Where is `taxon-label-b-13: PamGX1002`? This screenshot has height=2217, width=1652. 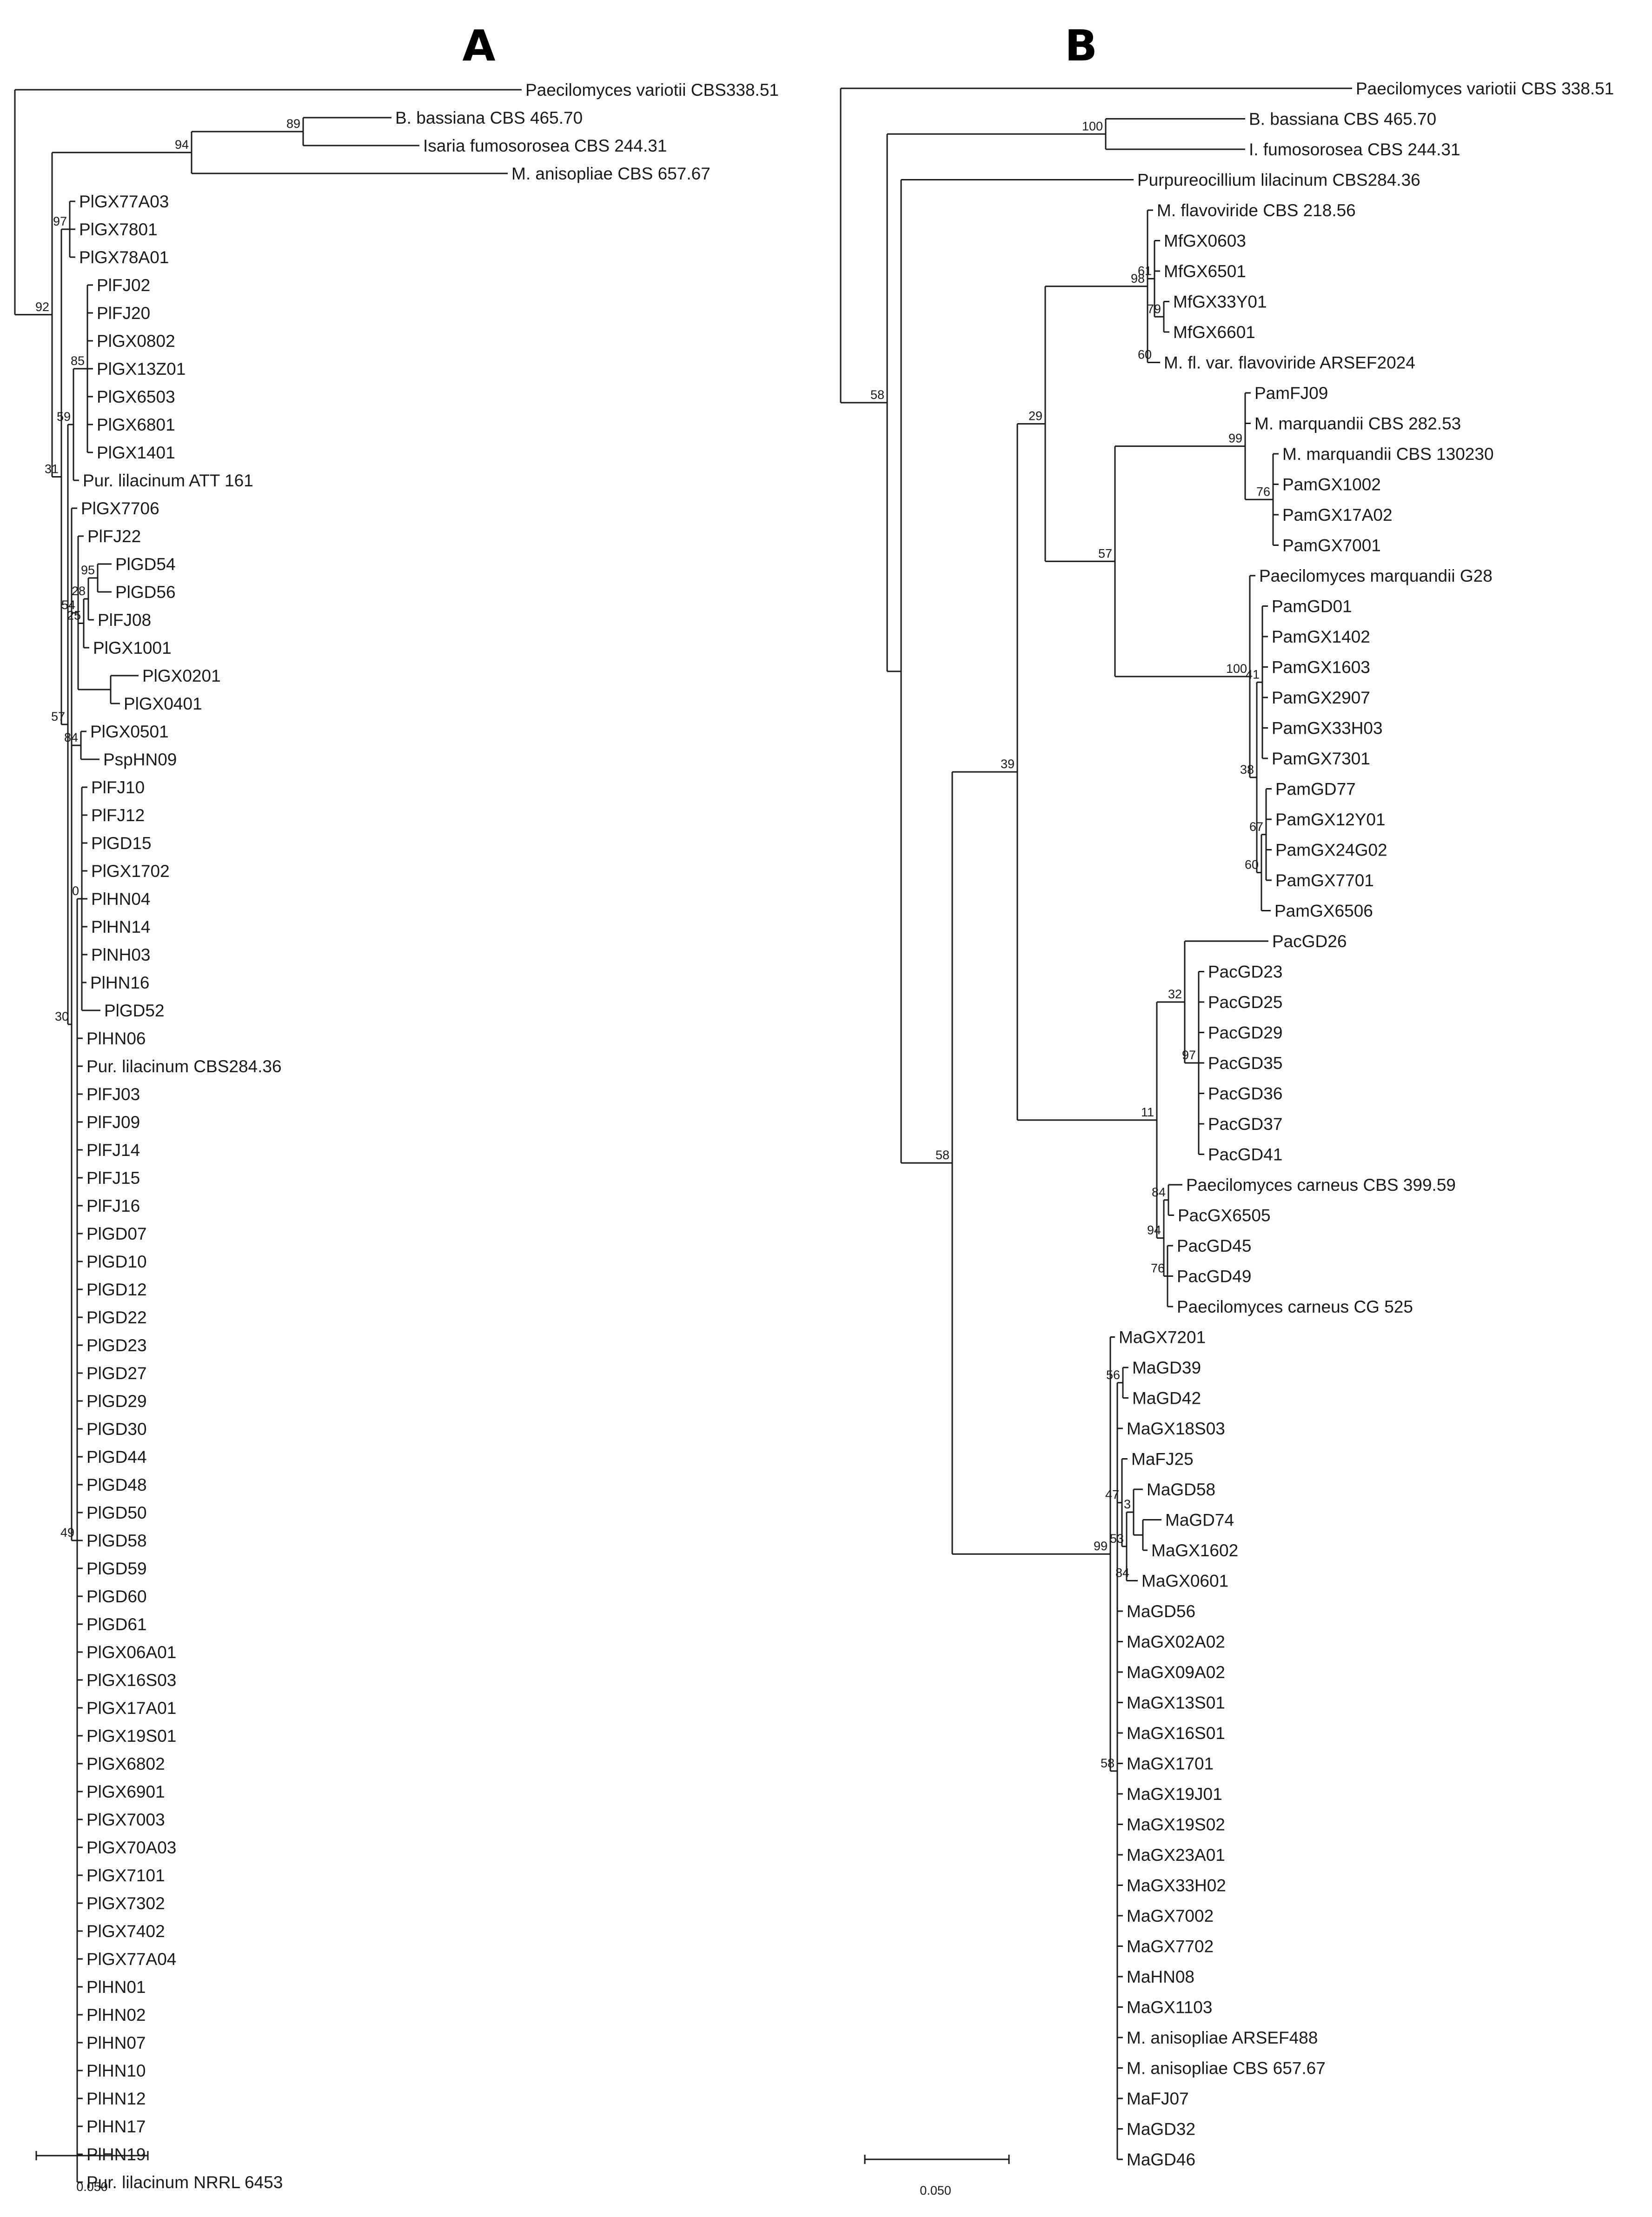
taxon-label-b-13: PamGX1002 is located at coordinates (1331, 484).